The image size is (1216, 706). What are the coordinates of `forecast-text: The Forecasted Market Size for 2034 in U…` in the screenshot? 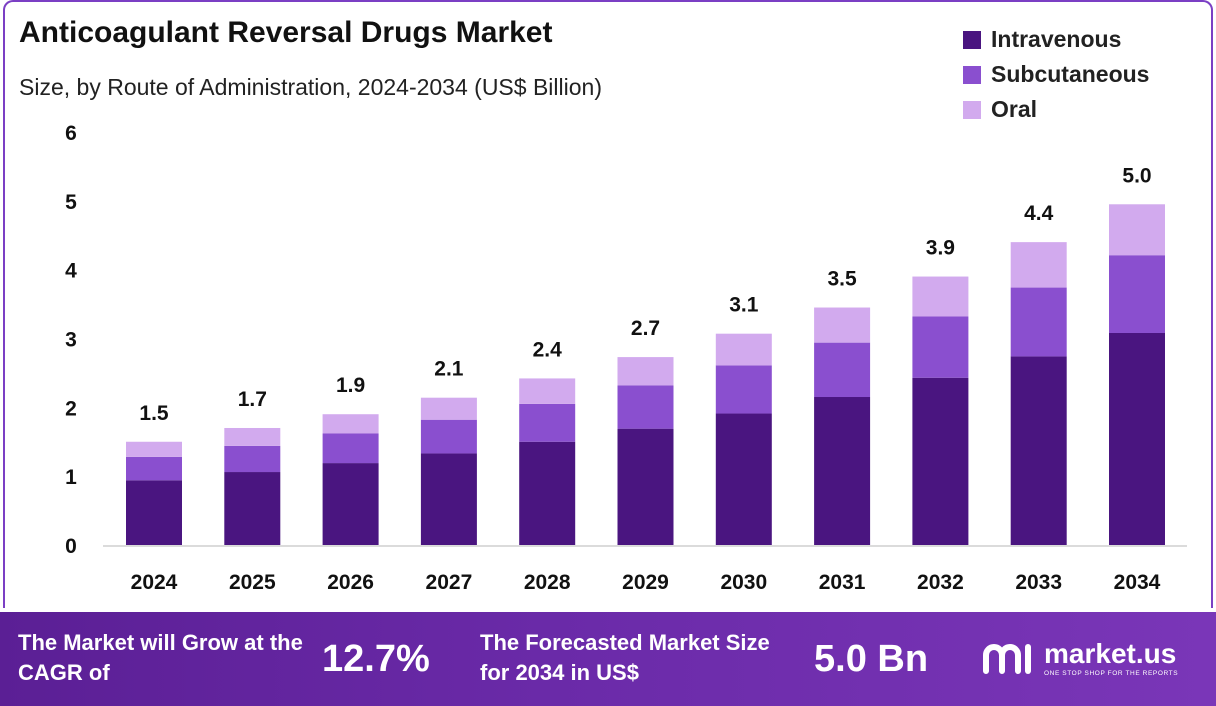 It's located at (625, 657).